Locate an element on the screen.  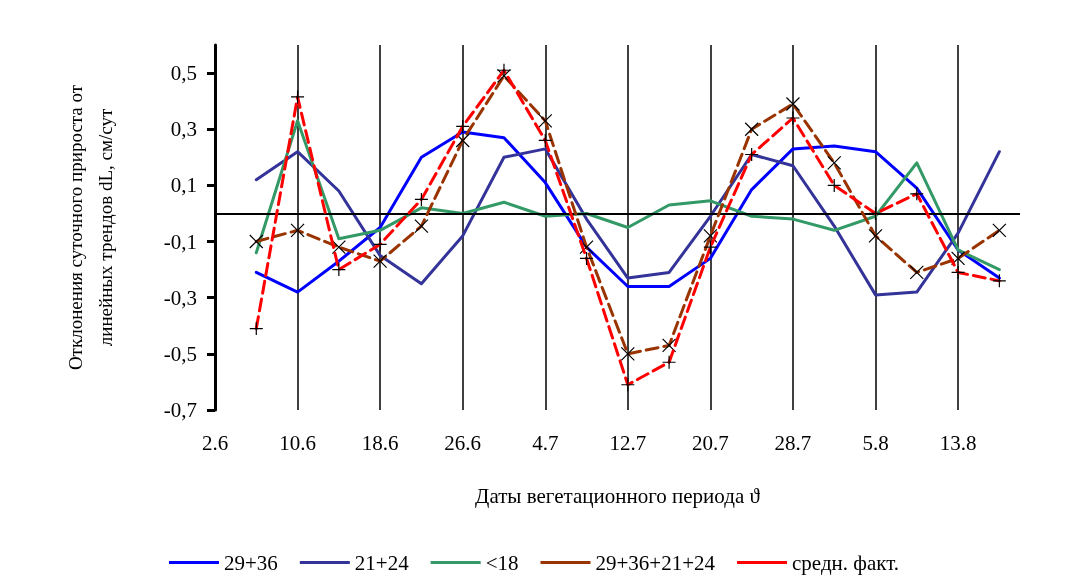
y-tick-label: 0,1 is located at coordinates (183, 185).